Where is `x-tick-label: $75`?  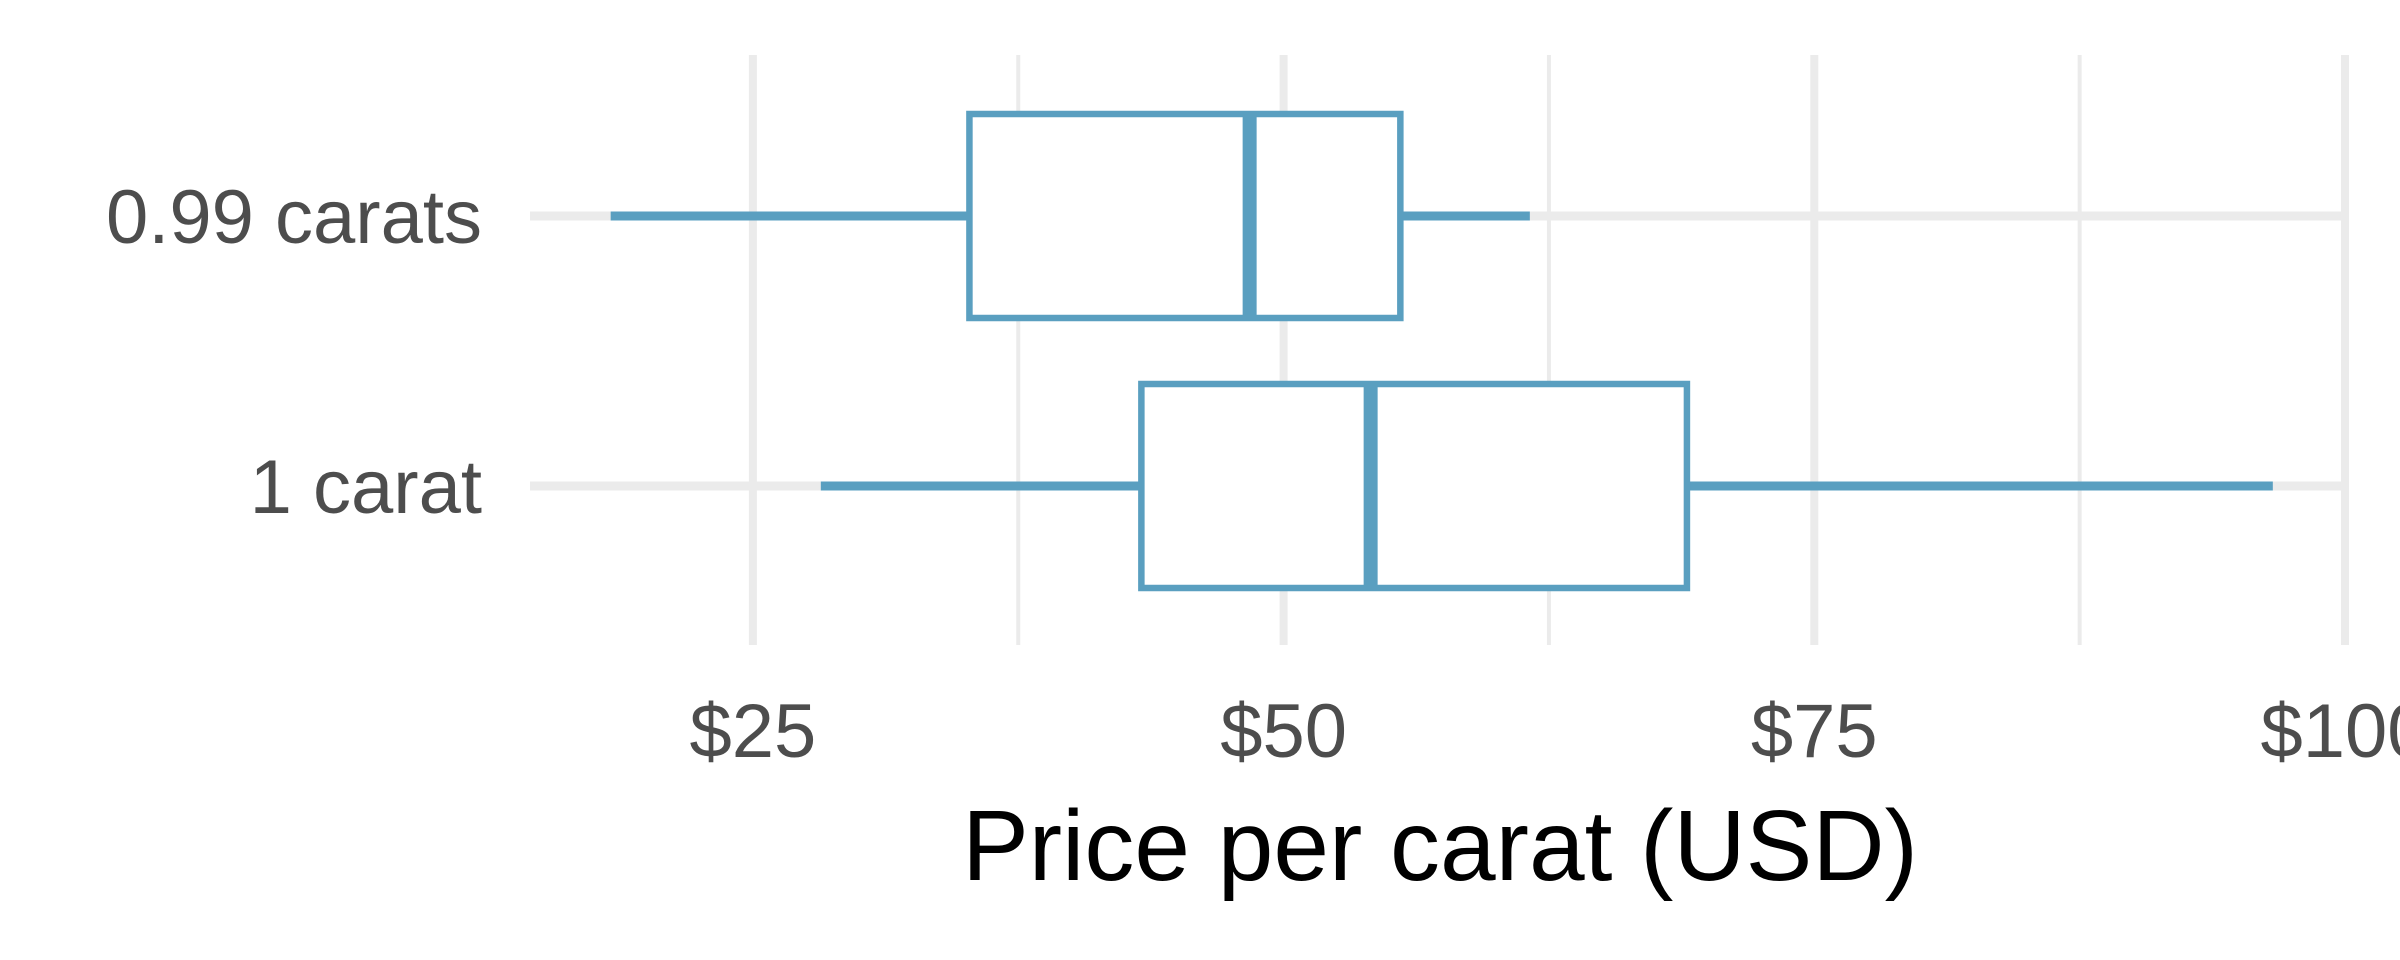 x-tick-label: $75 is located at coordinates (1814, 731).